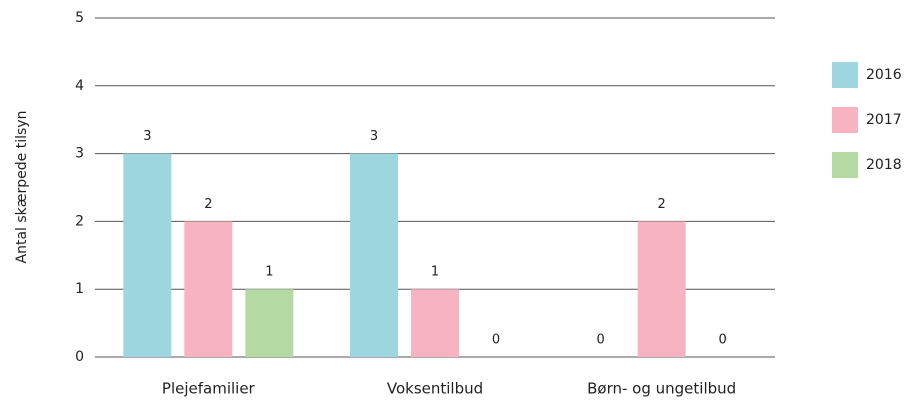  Describe the element at coordinates (884, 75) in the screenshot. I see `legend-label: 2016` at that location.